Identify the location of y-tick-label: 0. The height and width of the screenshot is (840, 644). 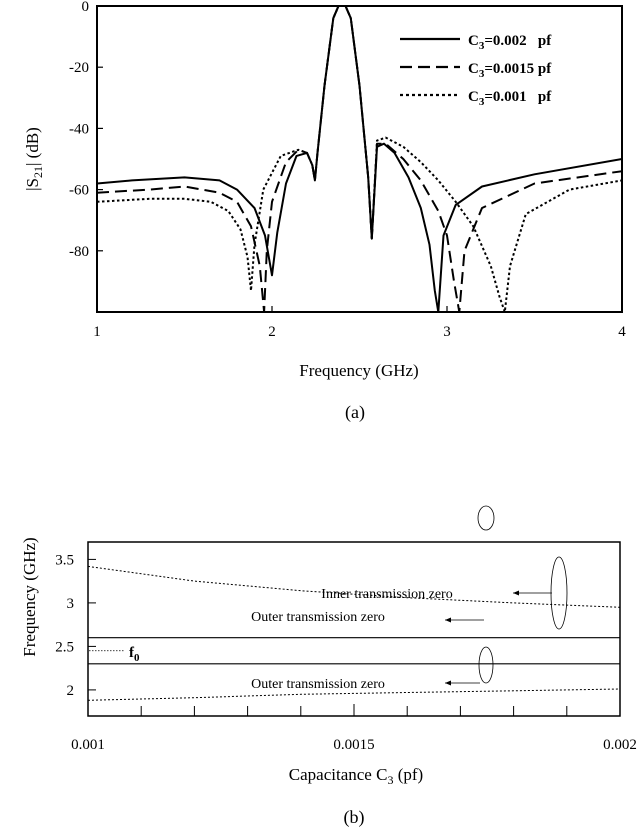
(86, 7).